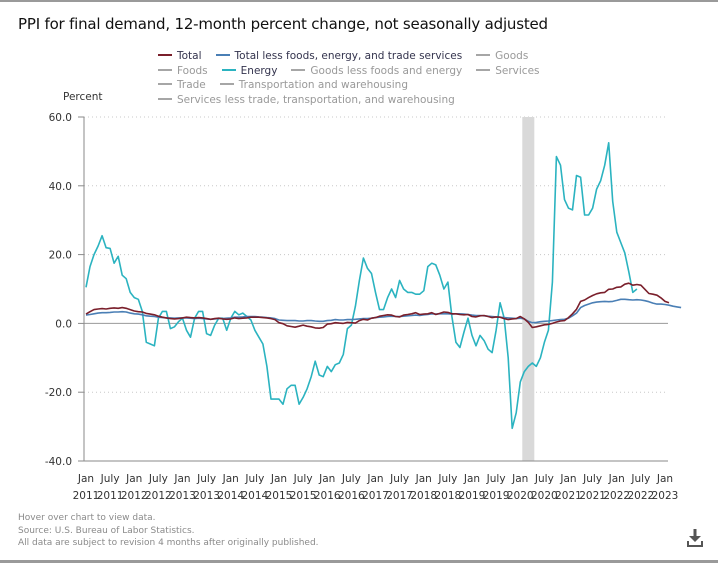 This screenshot has width=718, height=563. Describe the element at coordinates (191, 85) in the screenshot. I see `legend-label: Trade` at that location.